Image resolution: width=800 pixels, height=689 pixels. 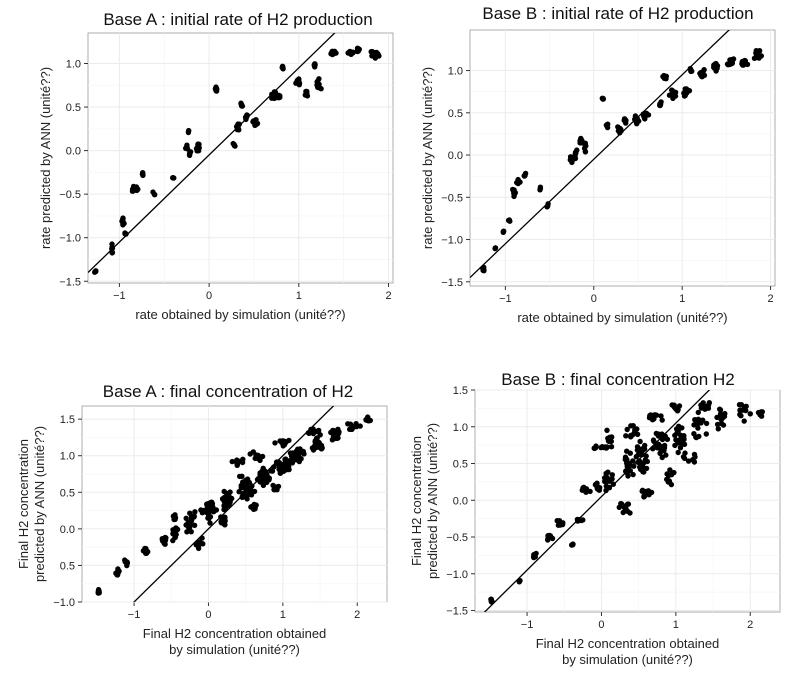 What do you see at coordinates (67, 530) in the screenshot?
I see `y-tick-label: 0.0` at bounding box center [67, 530].